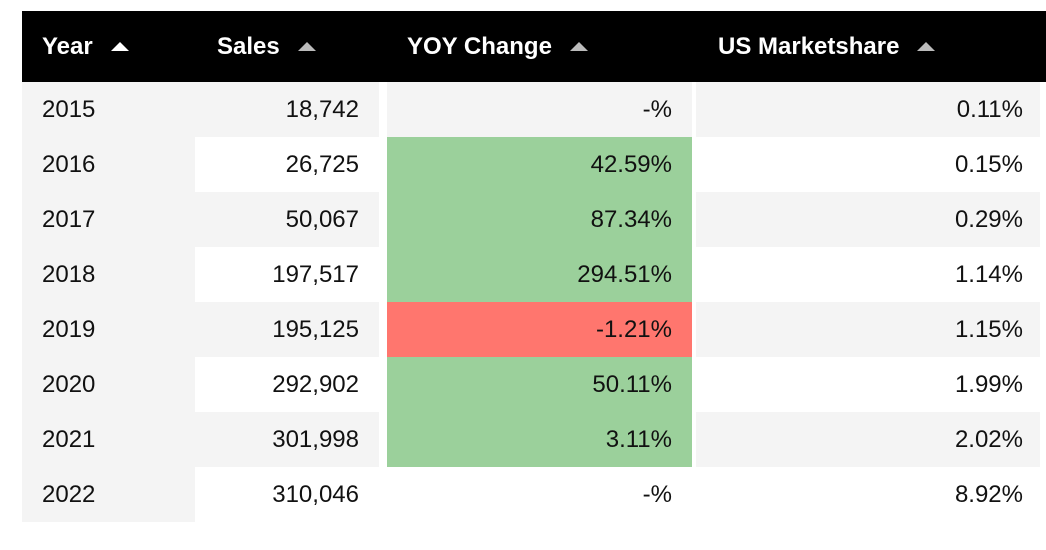 The width and height of the screenshot is (1046, 550). I want to click on year-cell: 2015, so click(108, 109).